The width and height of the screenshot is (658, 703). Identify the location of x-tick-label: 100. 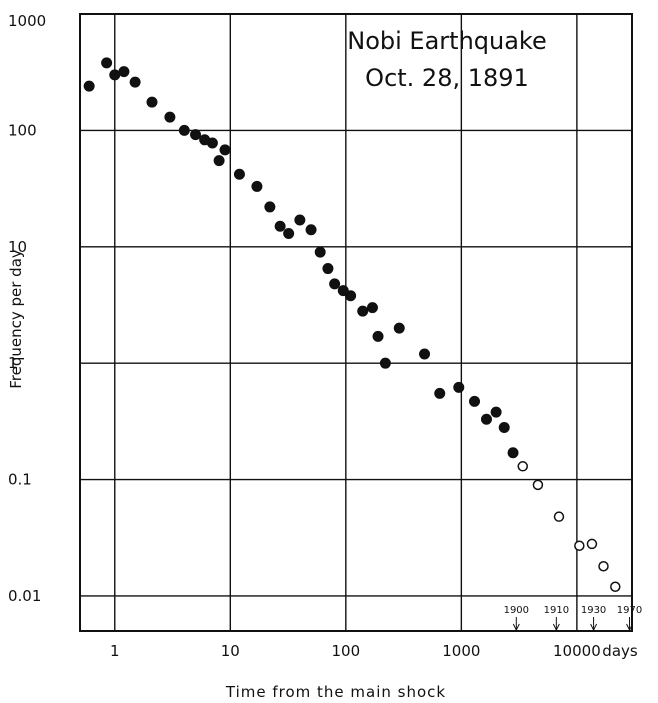
(346, 651).